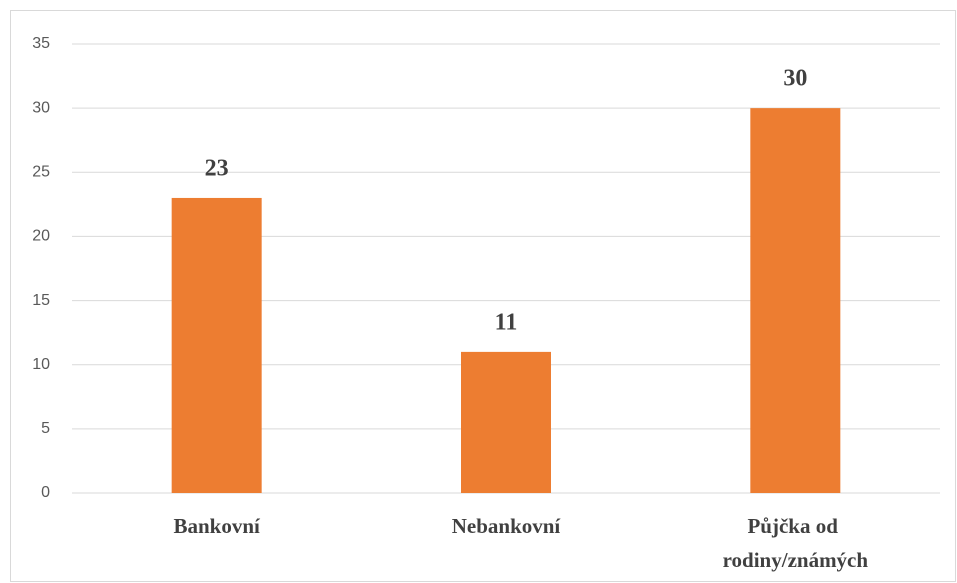  I want to click on y-tick-label: 0, so click(45, 492).